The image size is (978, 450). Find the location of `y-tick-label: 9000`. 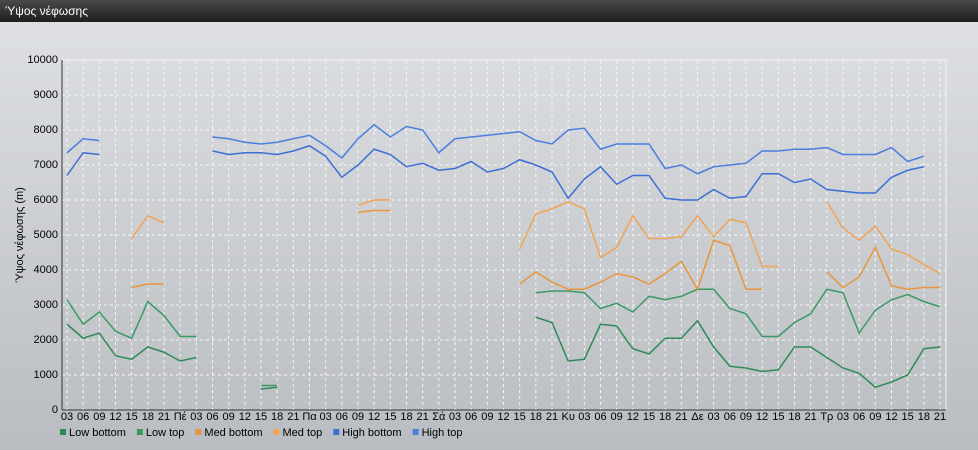

y-tick-label: 9000 is located at coordinates (46, 95).